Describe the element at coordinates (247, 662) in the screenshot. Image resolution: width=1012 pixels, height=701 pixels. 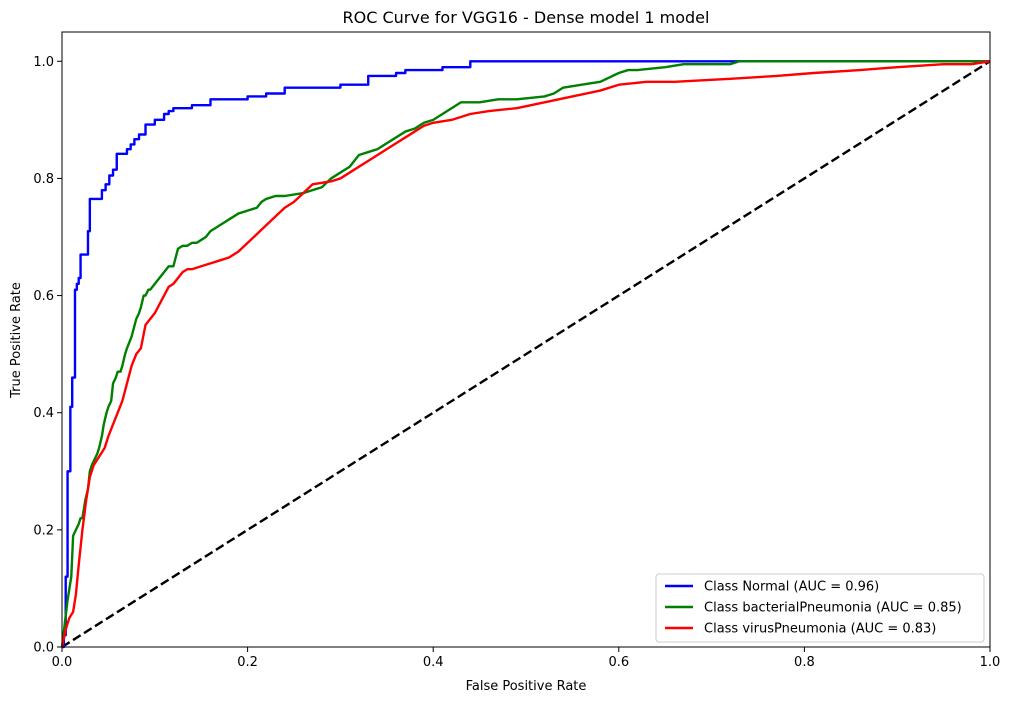
I see `x-tick-label: 0.2` at that location.